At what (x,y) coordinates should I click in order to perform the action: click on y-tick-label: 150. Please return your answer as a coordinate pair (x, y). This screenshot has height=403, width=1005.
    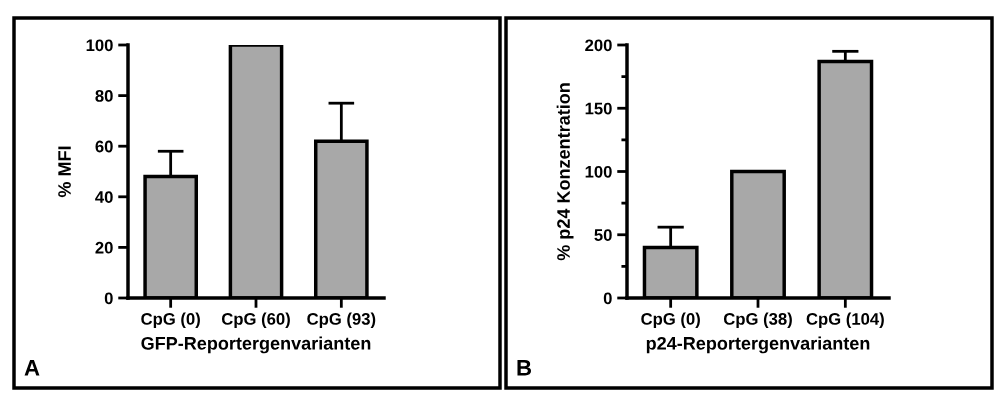
    Looking at the image, I should click on (598, 108).